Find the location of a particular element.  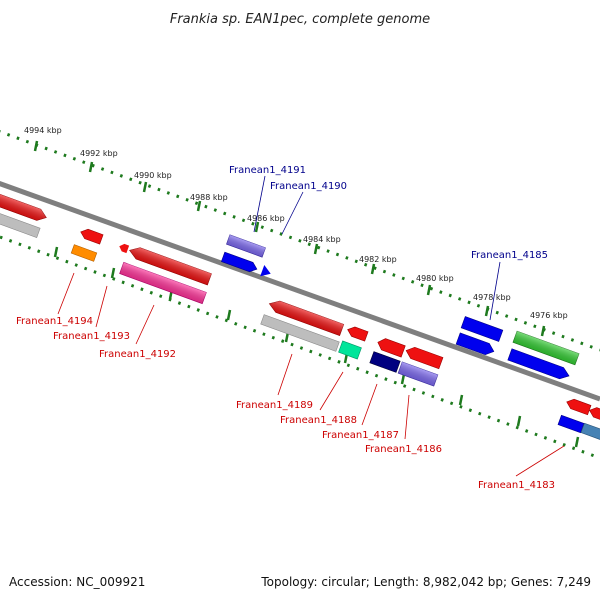

gene-bar-green is located at coordinates (546, 348).